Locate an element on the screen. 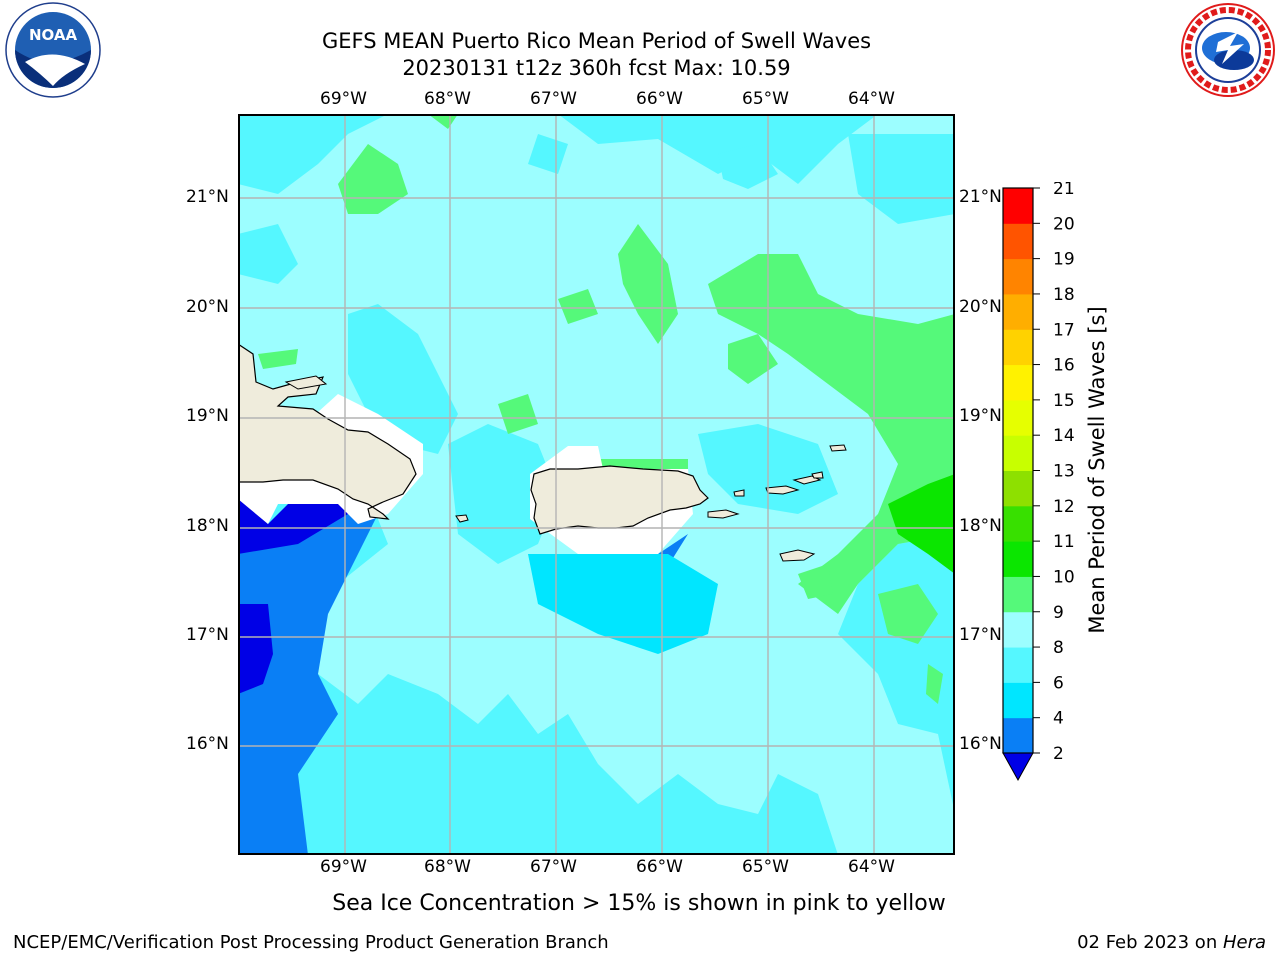 The height and width of the screenshot is (960, 1280). colorbar-tick-label: 2 is located at coordinates (1058, 754).